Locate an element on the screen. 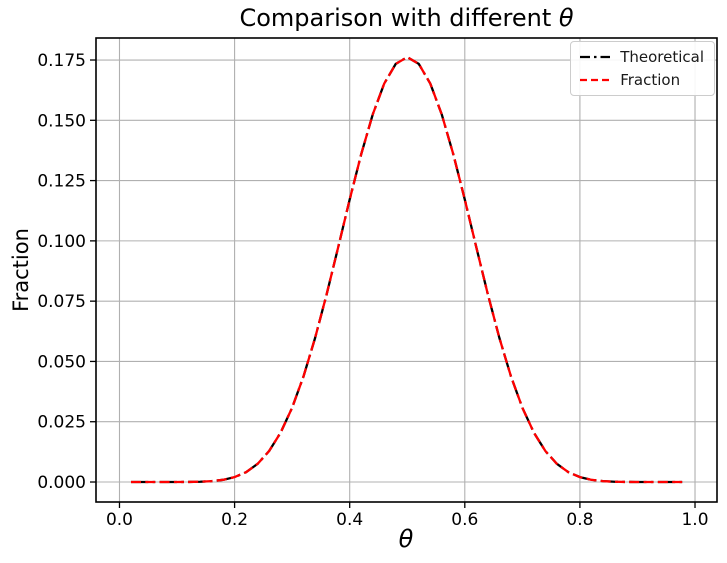 This screenshot has height=563, width=727. x-tick-label: 0.0 is located at coordinates (119, 520).